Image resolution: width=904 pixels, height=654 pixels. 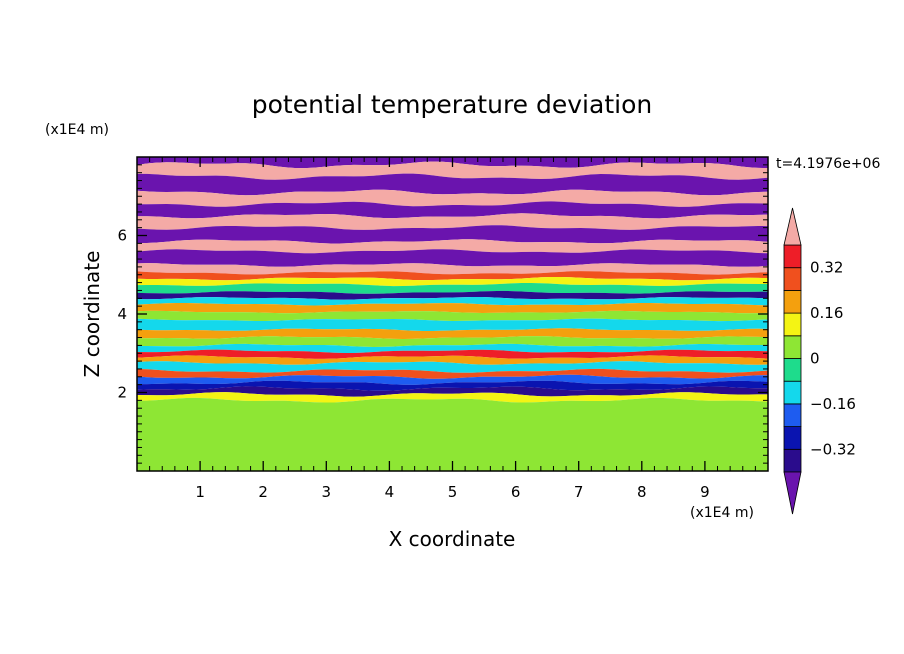 I want to click on x-tick-label: 1, so click(x=200, y=492).